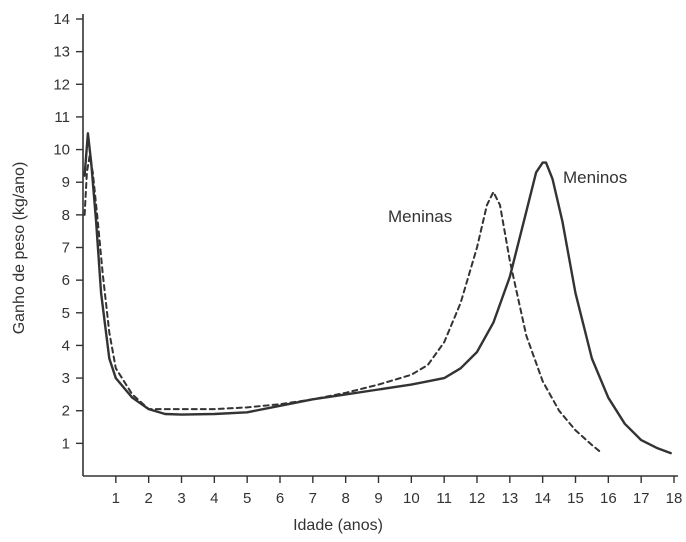  I want to click on x-tick-label: 9, so click(378, 498).